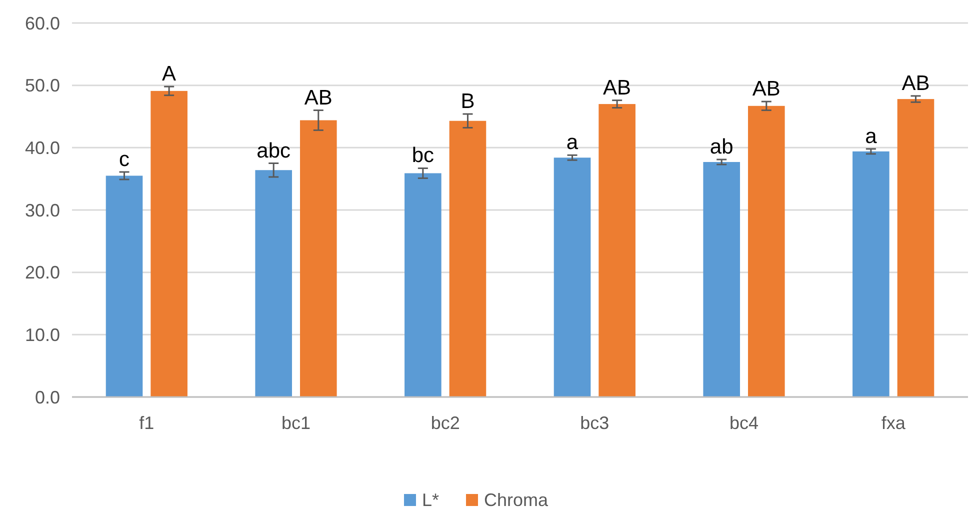  Describe the element at coordinates (124, 159) in the screenshot. I see `data-label: c` at that location.